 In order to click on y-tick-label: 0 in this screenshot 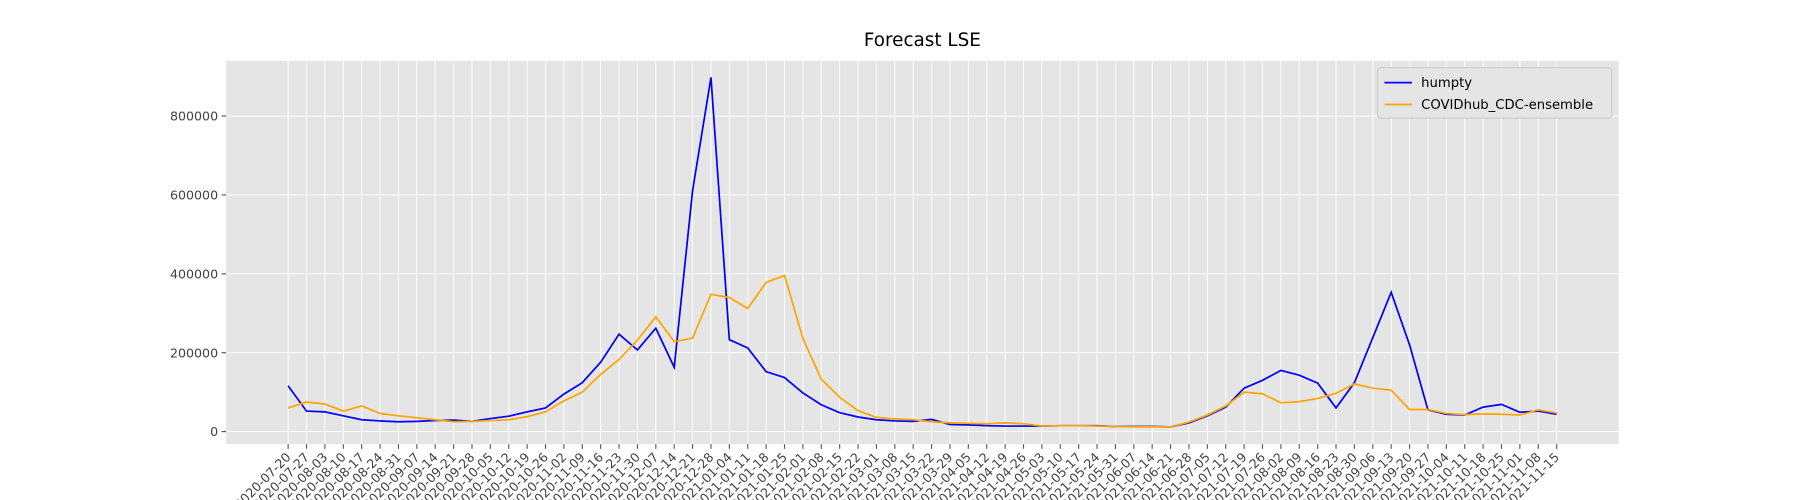, I will do `click(214, 431)`.